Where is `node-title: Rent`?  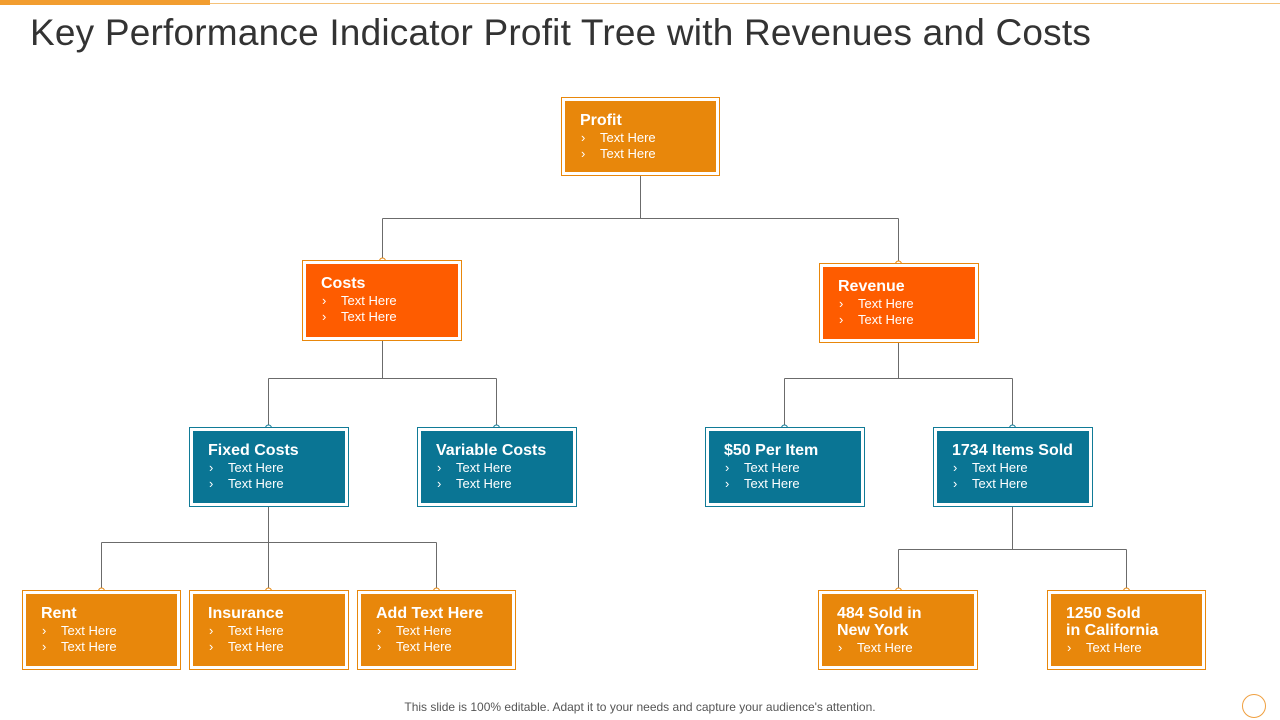 node-title: Rent is located at coordinates (59, 613).